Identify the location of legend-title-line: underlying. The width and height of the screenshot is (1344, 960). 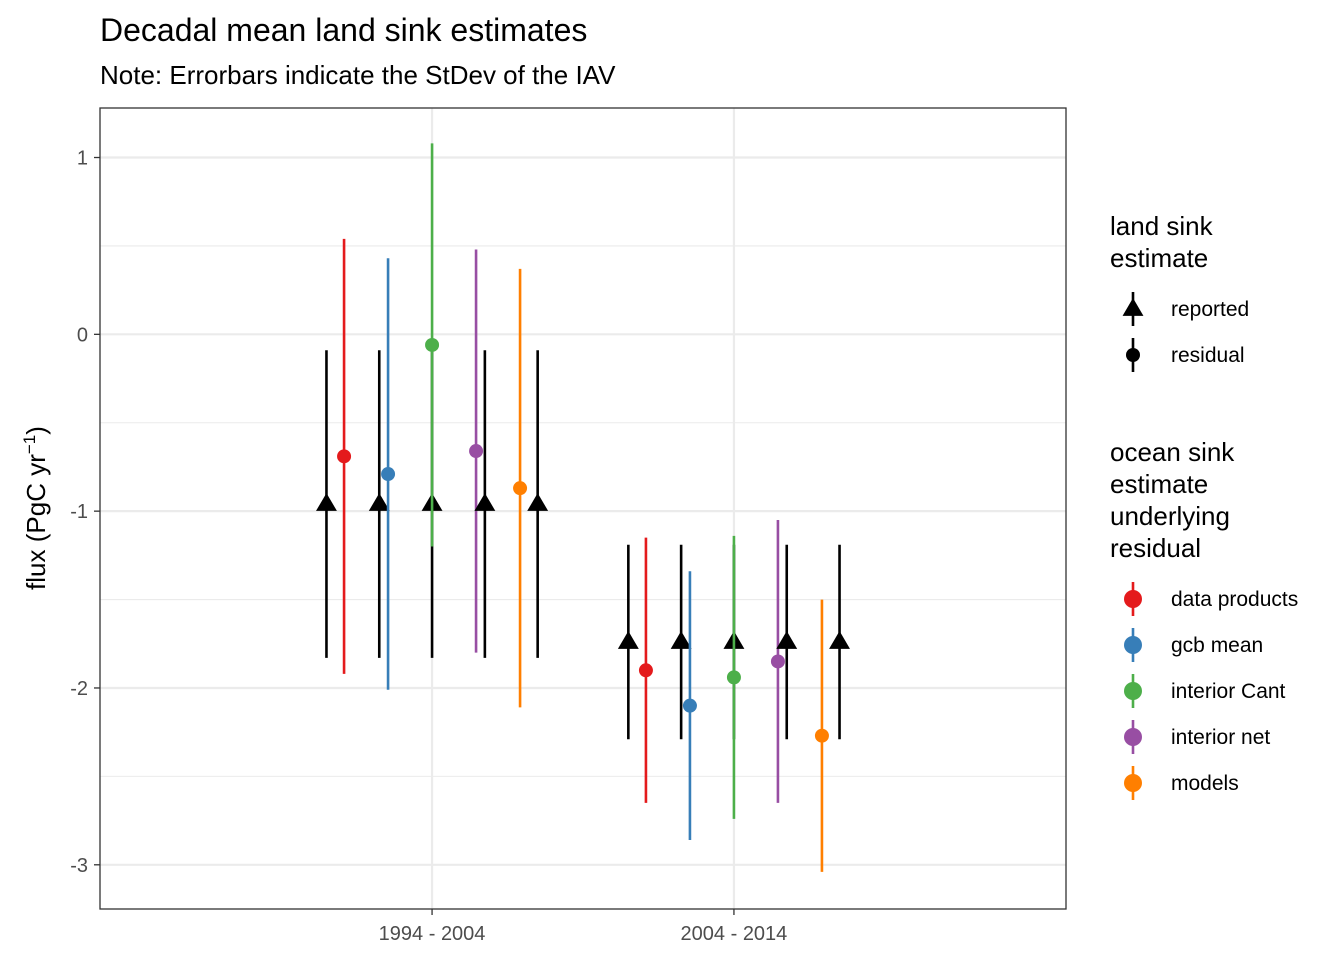
(1170, 516).